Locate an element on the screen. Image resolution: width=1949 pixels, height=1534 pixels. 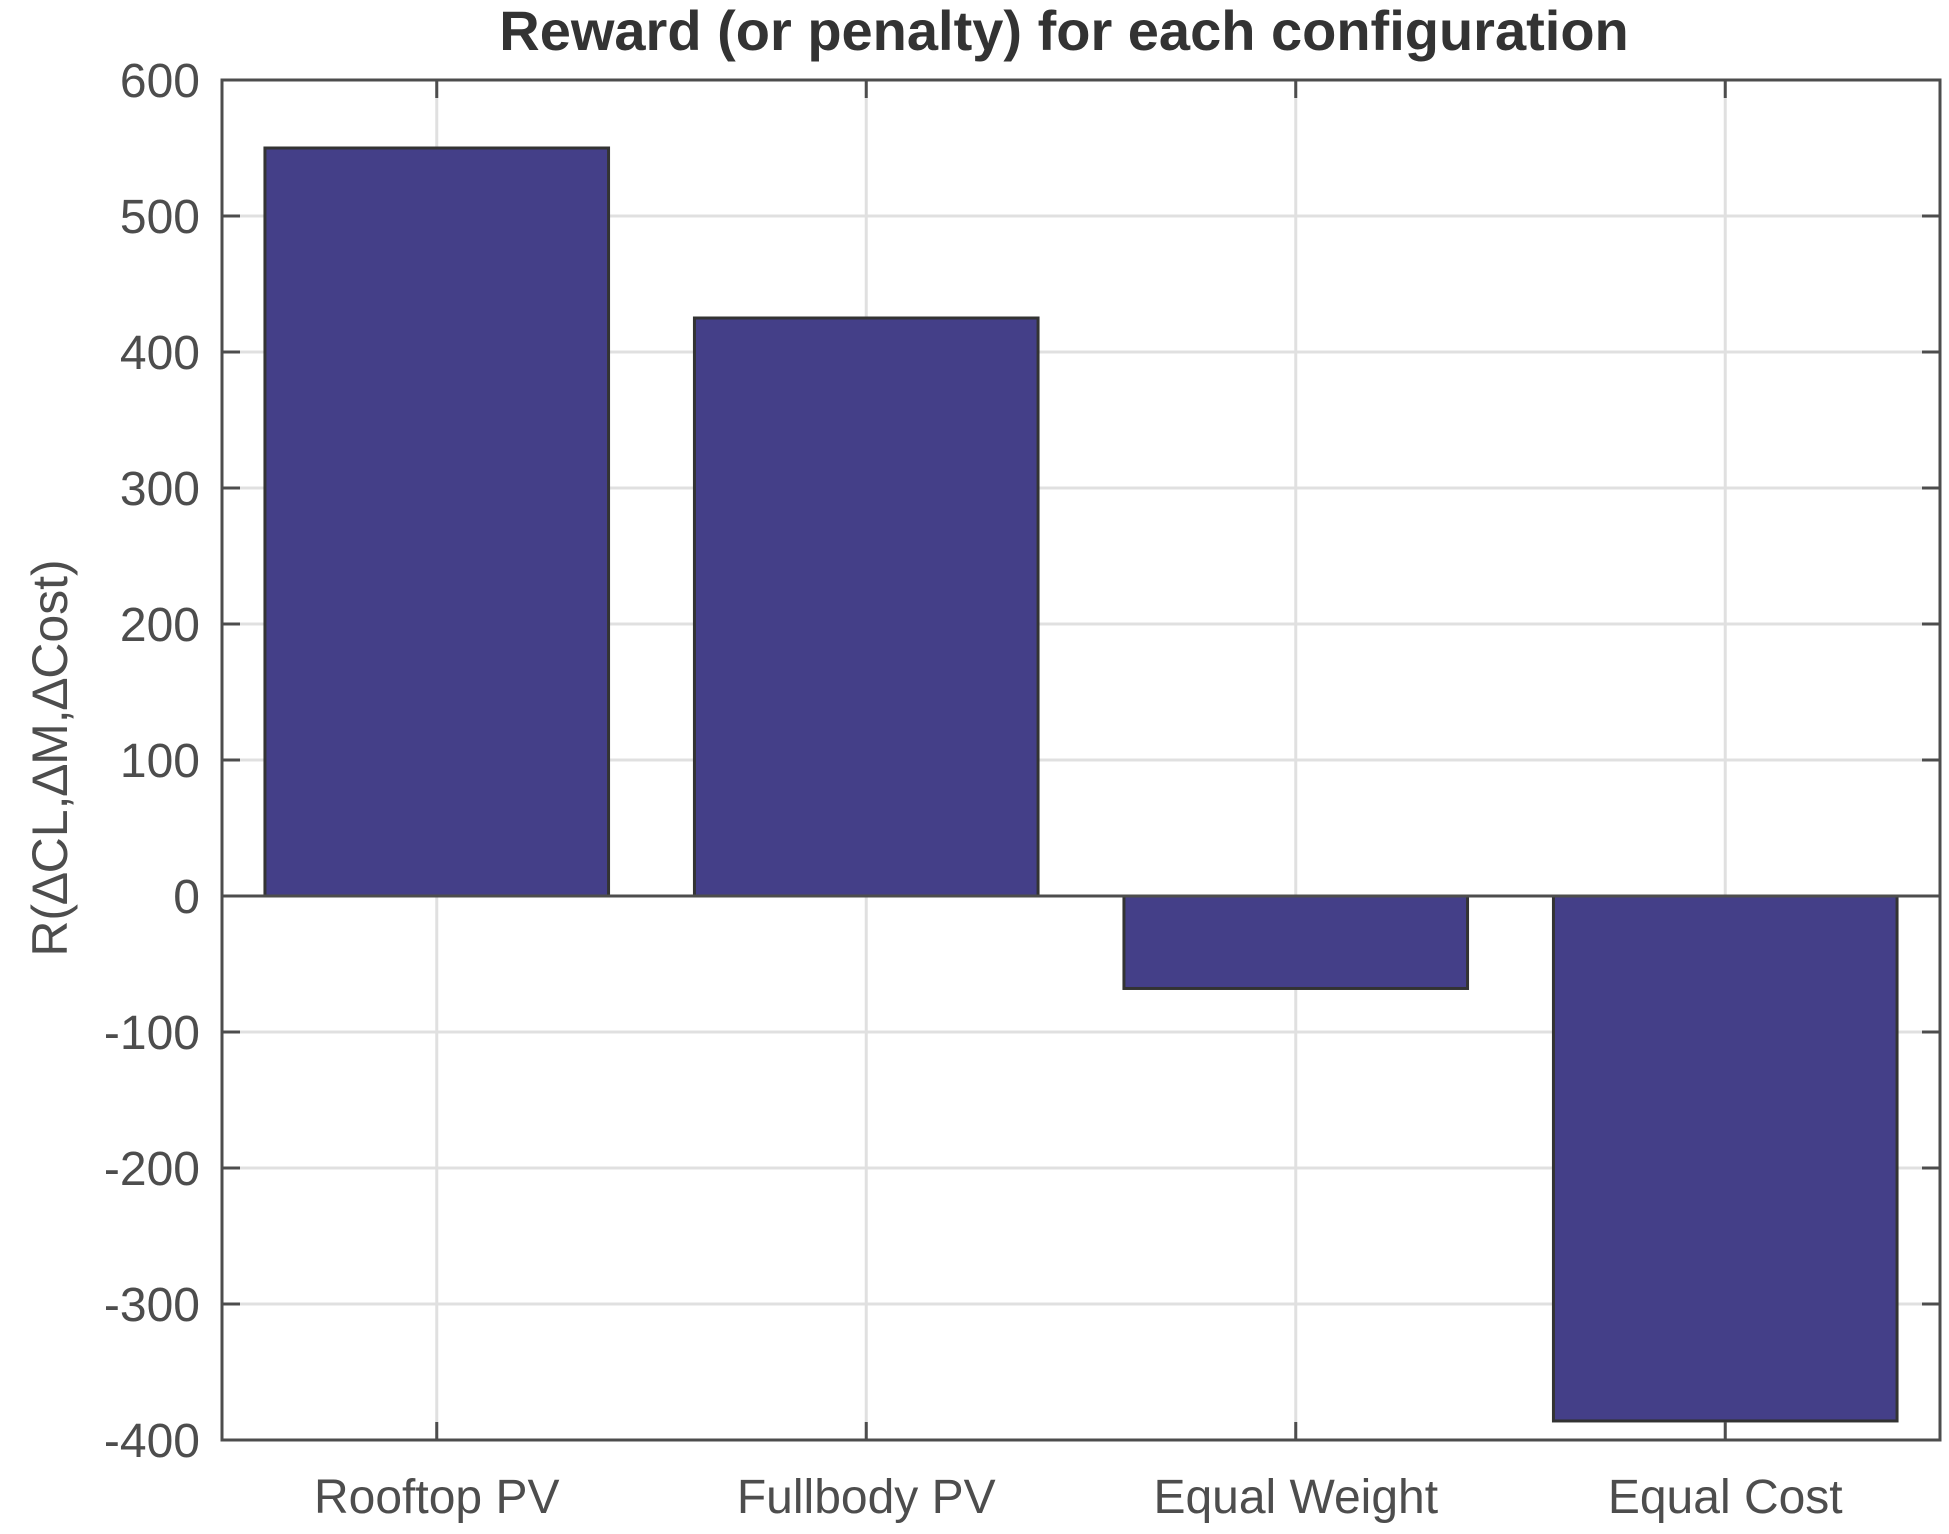
bar-fullbody-pv is located at coordinates (866, 607).